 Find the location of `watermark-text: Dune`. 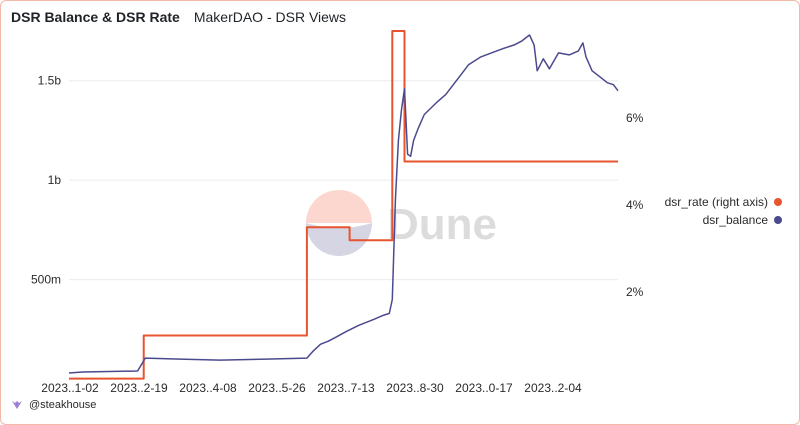

watermark-text: Dune is located at coordinates (442, 224).